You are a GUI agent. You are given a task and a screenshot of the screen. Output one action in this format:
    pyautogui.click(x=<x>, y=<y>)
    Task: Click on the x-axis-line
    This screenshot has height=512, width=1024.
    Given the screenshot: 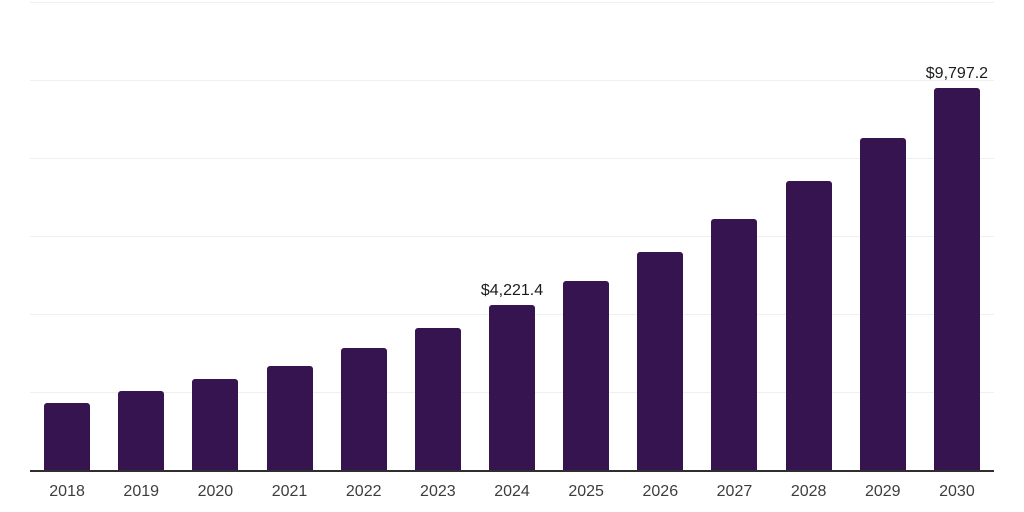 What is the action you would take?
    pyautogui.click(x=512, y=471)
    